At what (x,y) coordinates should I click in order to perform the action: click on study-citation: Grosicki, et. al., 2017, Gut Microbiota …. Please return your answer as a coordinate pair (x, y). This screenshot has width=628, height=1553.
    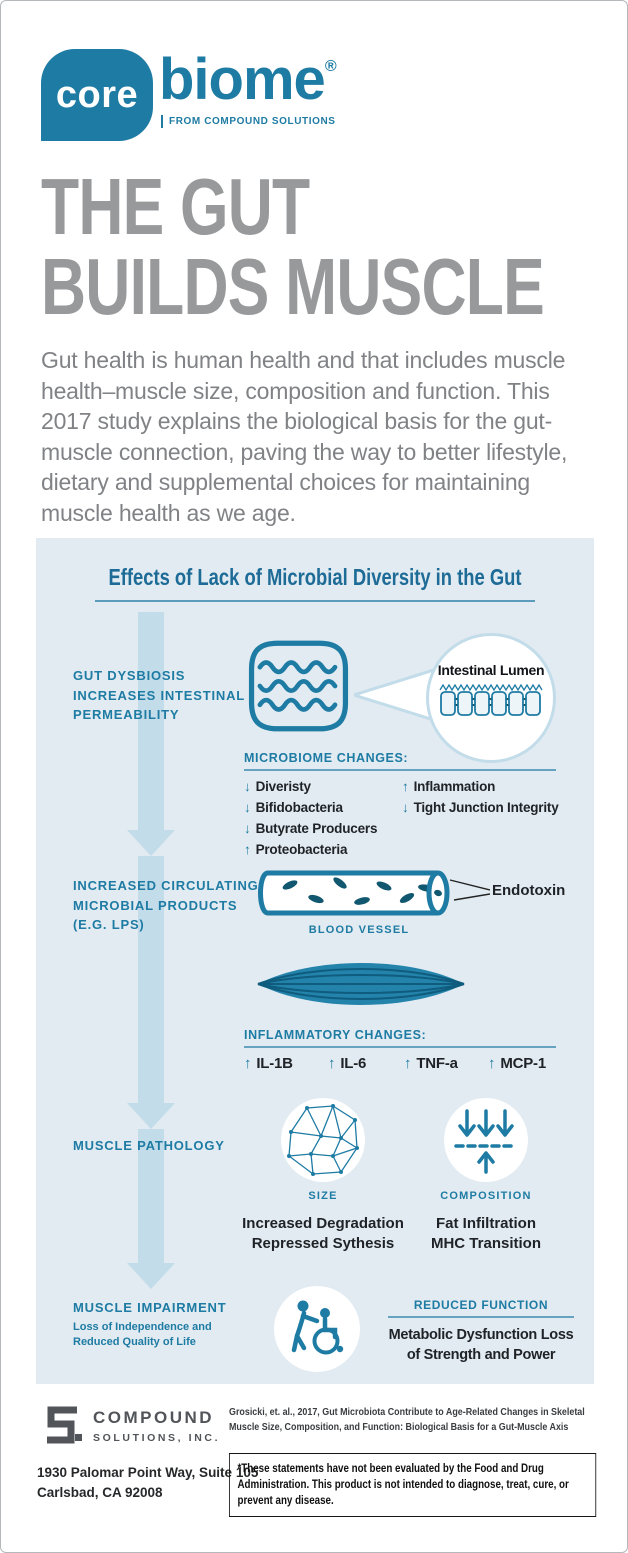
    Looking at the image, I should click on (407, 1420).